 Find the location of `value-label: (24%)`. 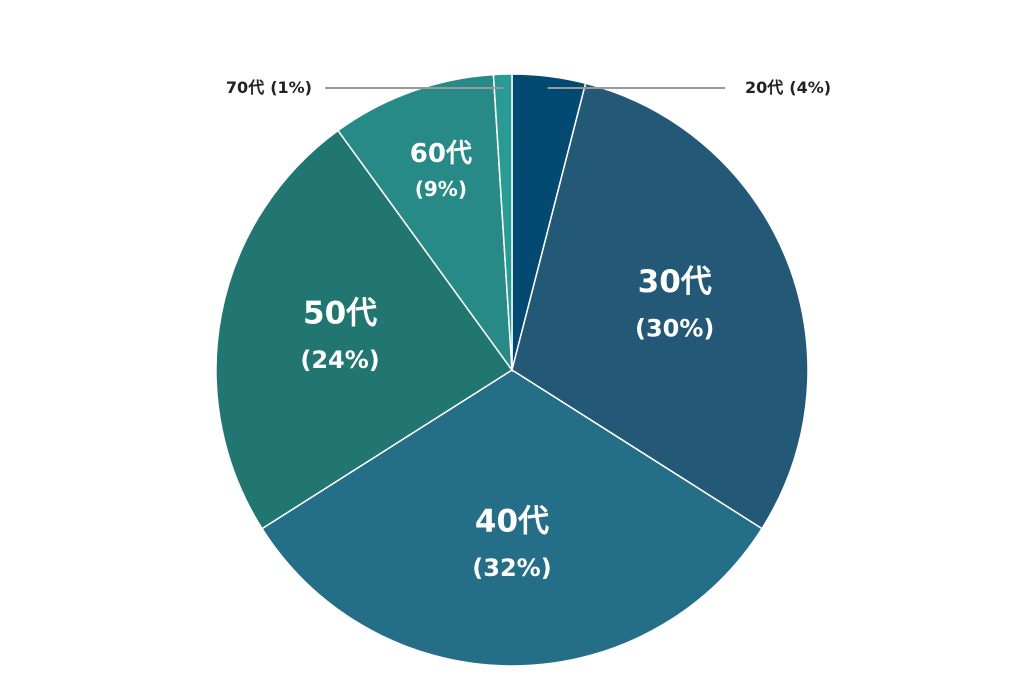

value-label: (24%) is located at coordinates (339, 360).